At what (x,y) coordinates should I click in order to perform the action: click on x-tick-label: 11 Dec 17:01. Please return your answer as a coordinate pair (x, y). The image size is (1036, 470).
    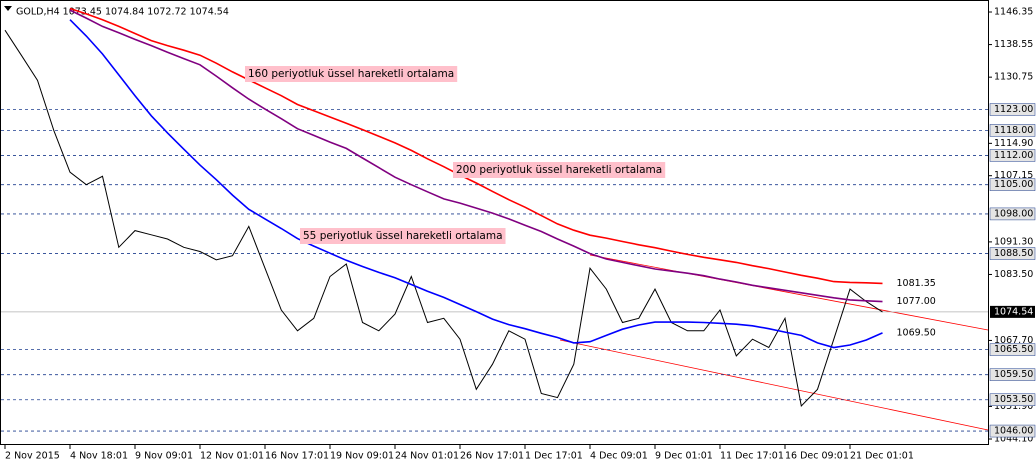
    Looking at the image, I should click on (752, 456).